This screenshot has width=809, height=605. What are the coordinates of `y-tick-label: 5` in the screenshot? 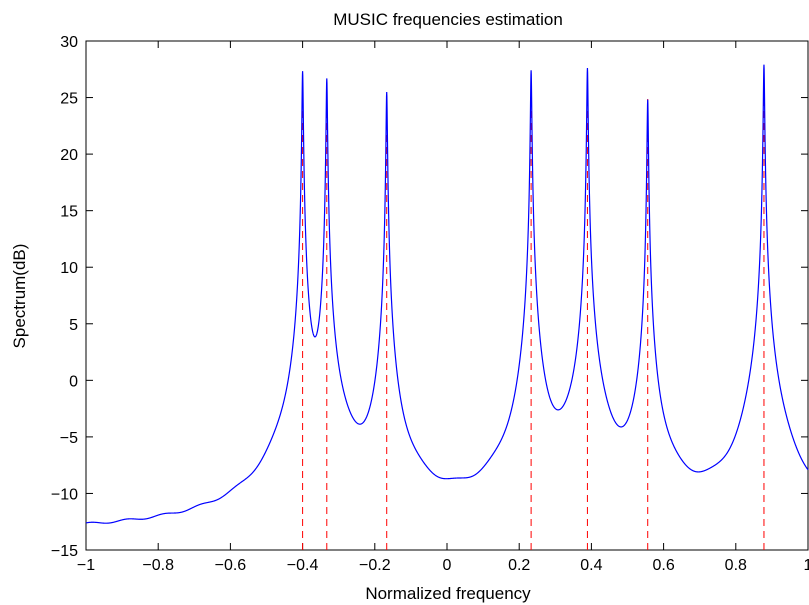 It's located at (73, 325).